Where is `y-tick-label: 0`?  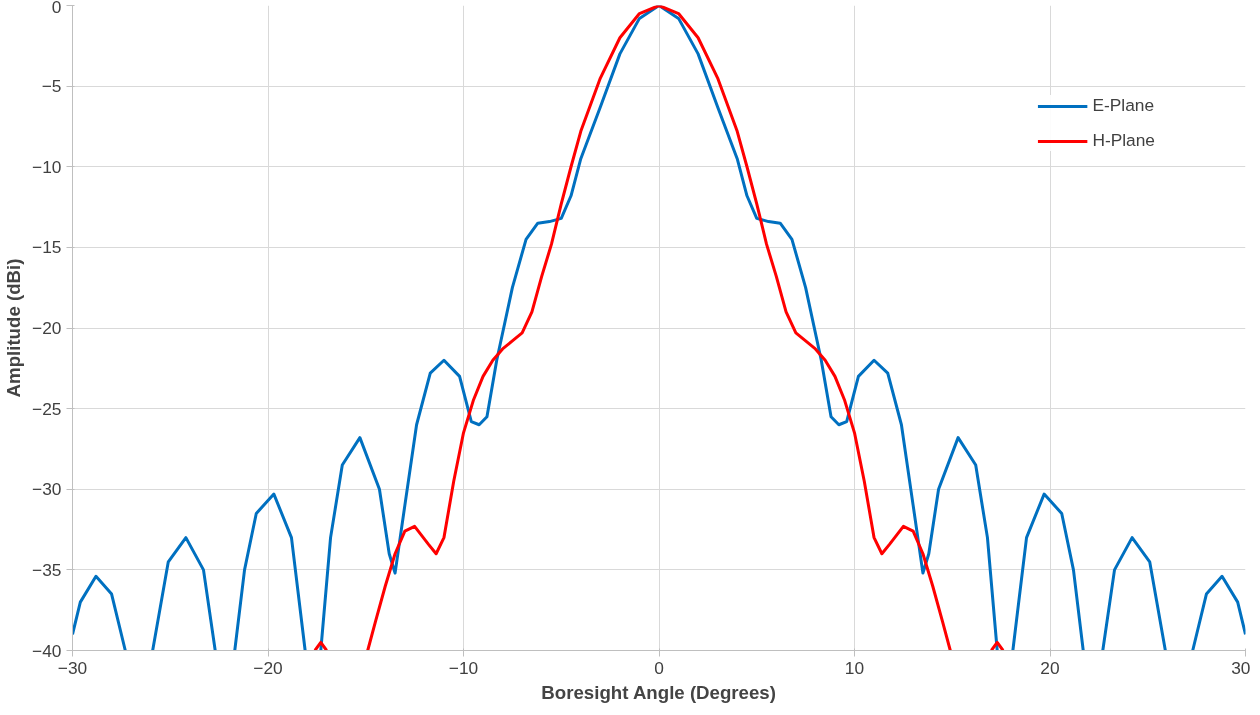 y-tick-label: 0 is located at coordinates (56, 8).